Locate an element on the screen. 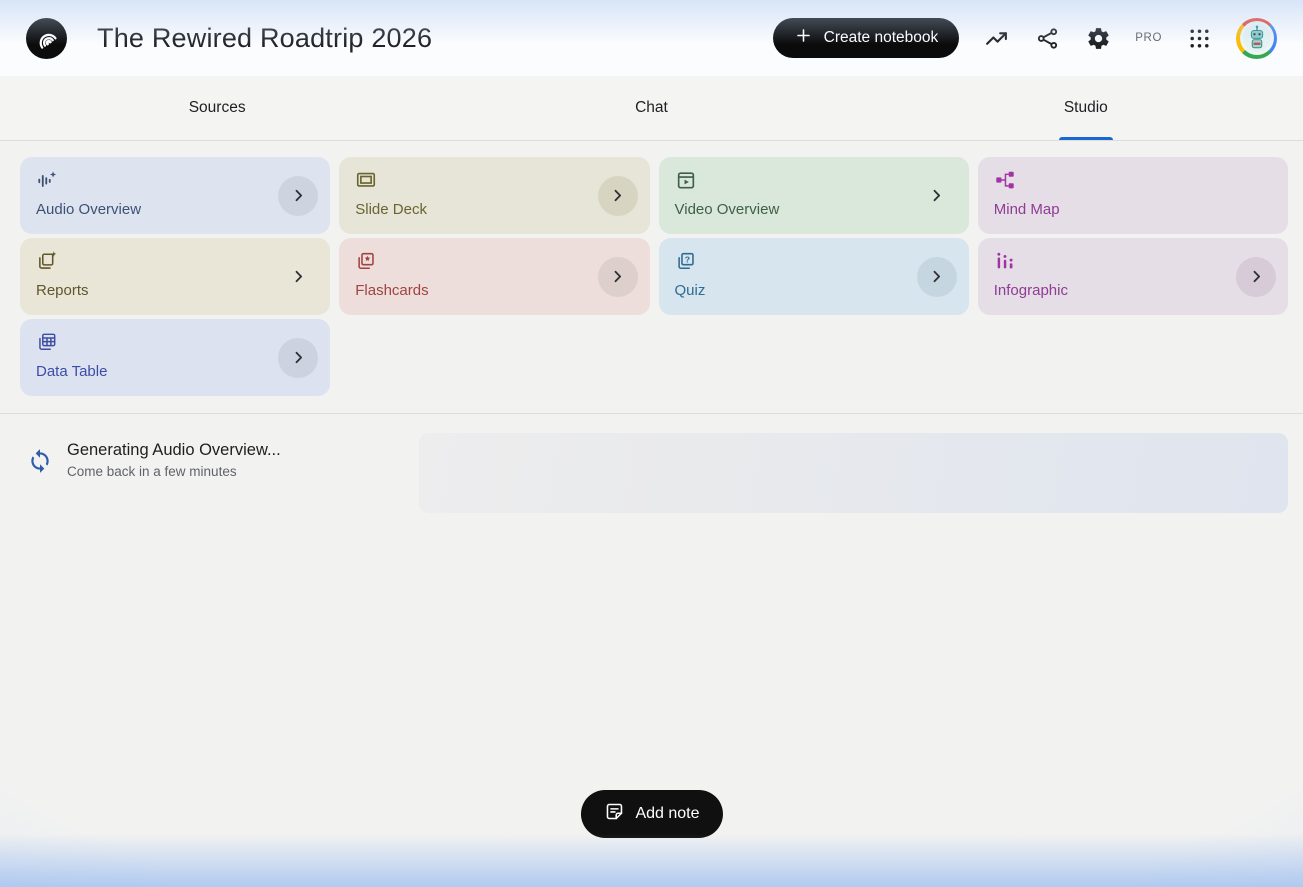  panel-tabs: Sources Chat Studio is located at coordinates (651, 108).